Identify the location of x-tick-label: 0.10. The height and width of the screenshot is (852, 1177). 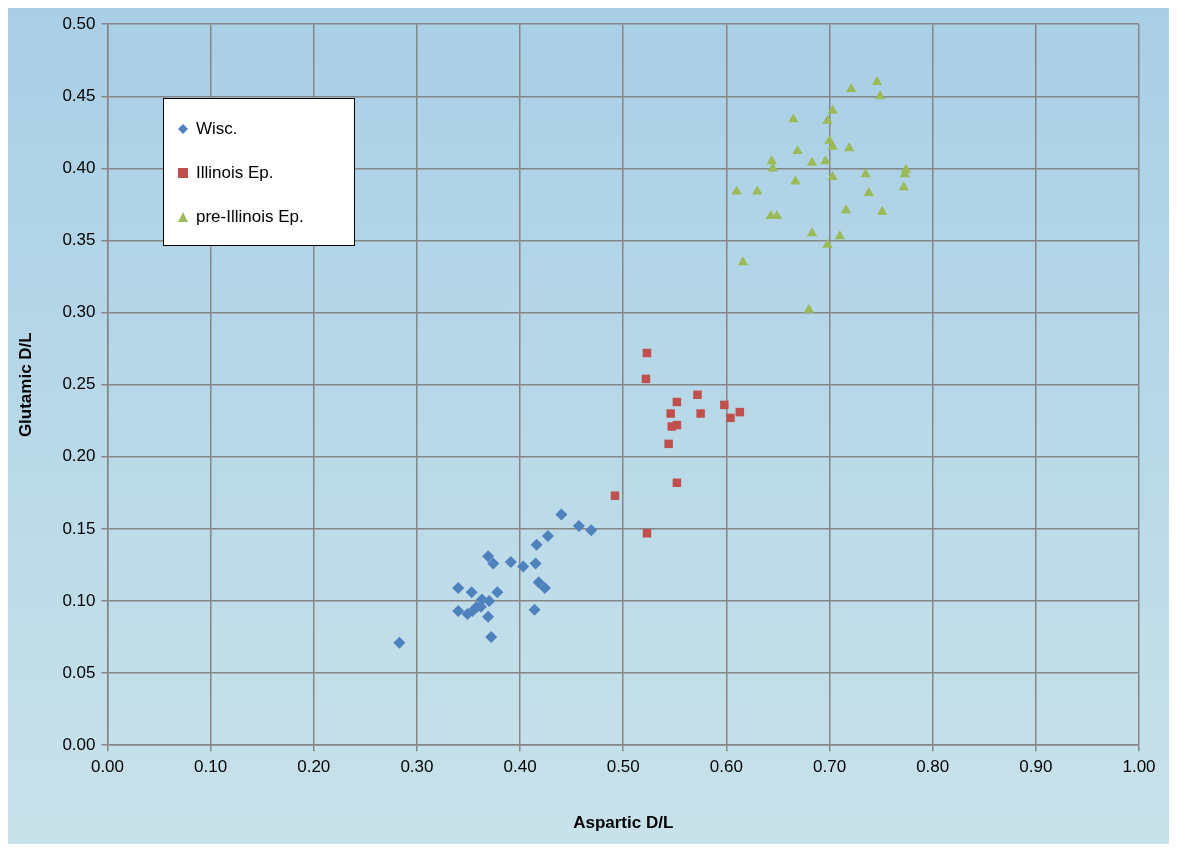
(211, 767).